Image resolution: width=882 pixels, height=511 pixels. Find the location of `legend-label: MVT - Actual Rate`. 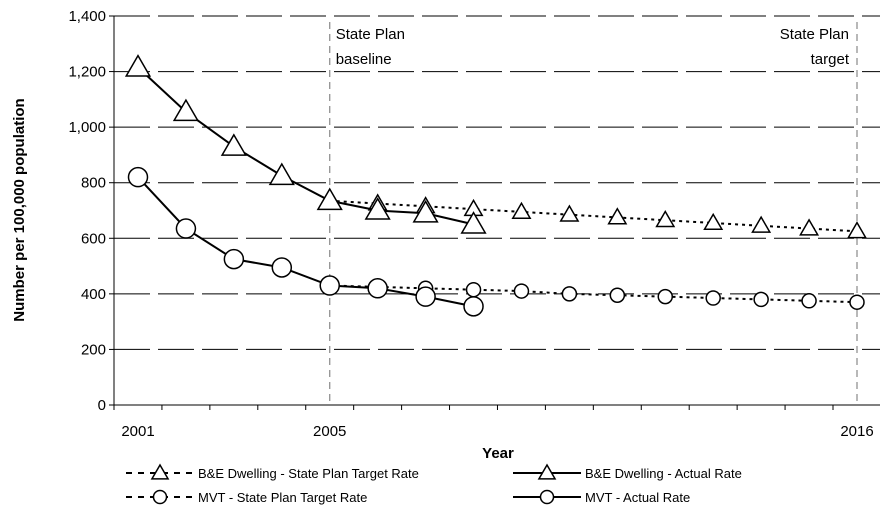

legend-label: MVT - Actual Rate is located at coordinates (637, 497).